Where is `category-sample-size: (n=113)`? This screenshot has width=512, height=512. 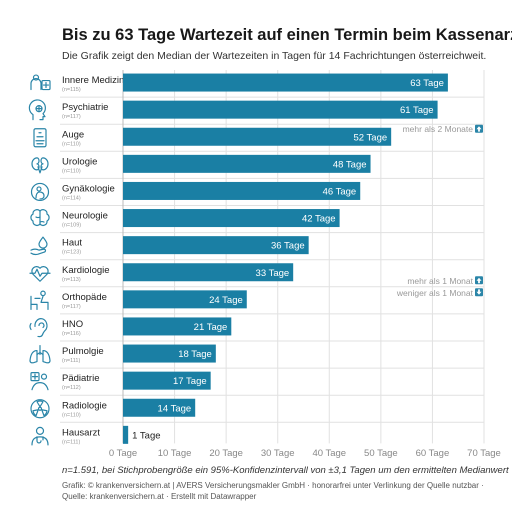
category-sample-size: (n=113) is located at coordinates (71, 280).